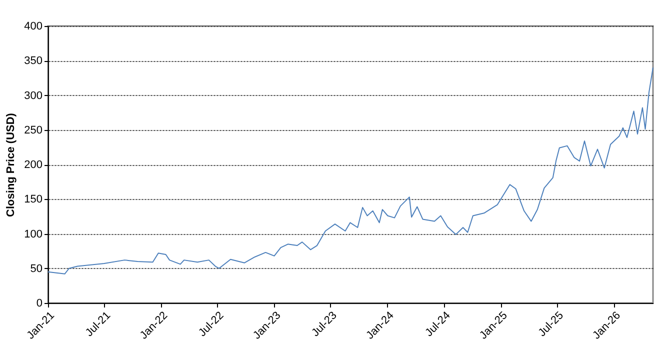 Image resolution: width=671 pixels, height=347 pixels. I want to click on y-tick-label: 300, so click(33, 96).